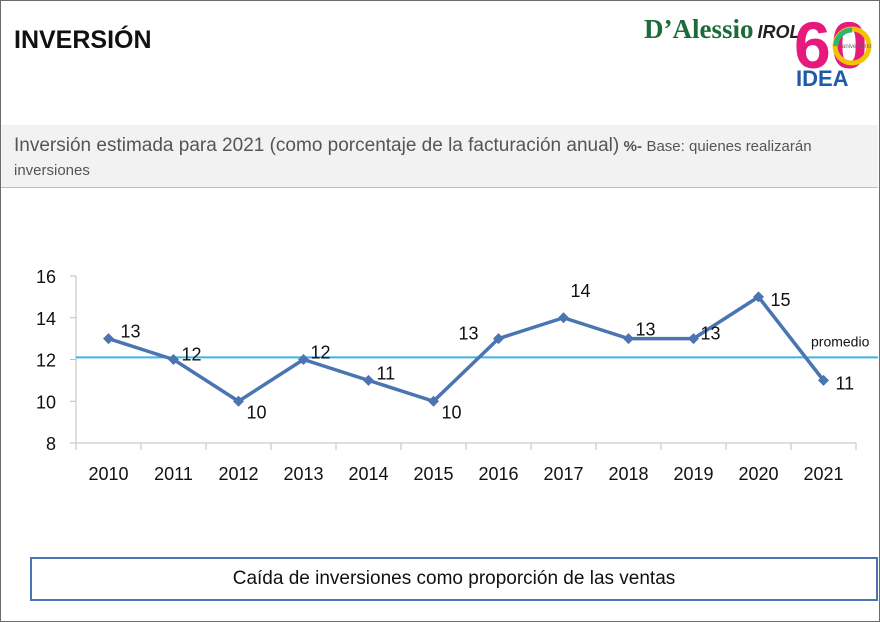  I want to click on data-label: 15, so click(781, 300).